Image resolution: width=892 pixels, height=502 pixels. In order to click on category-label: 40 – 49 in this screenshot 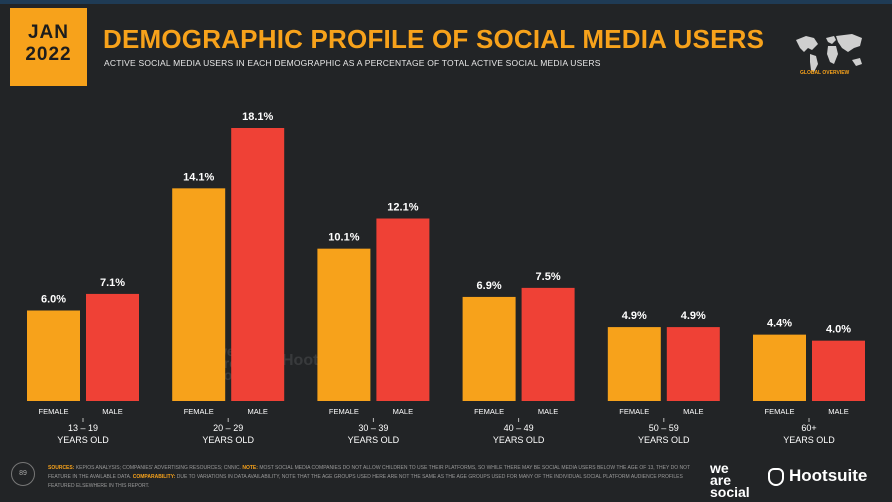, I will do `click(519, 428)`.